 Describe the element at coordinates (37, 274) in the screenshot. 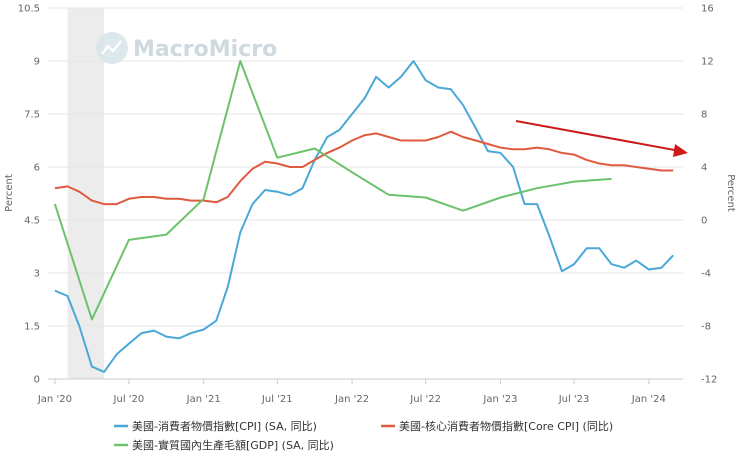

I see `y-tick-label-left: 3` at that location.